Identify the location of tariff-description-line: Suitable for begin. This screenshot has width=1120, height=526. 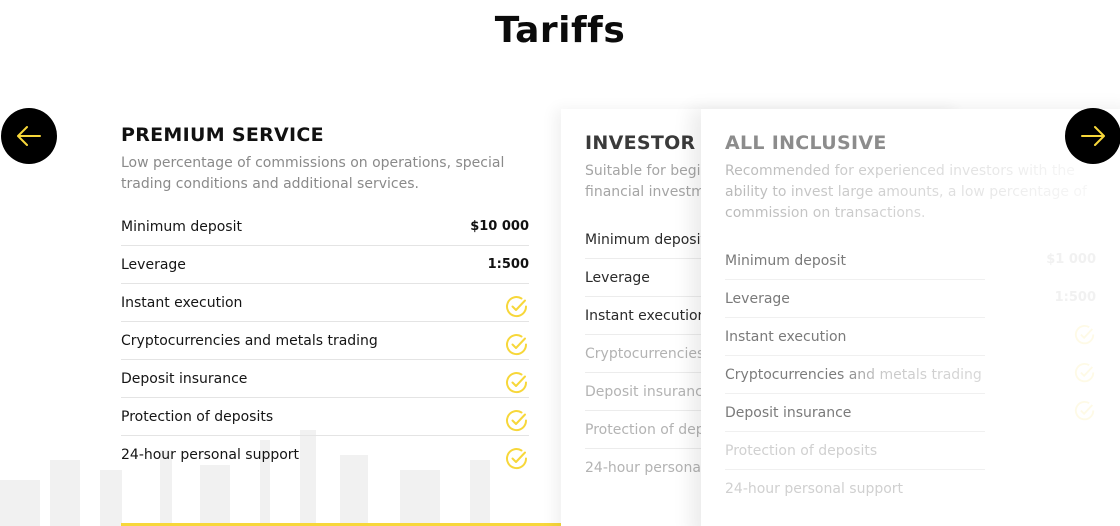
(643, 171).